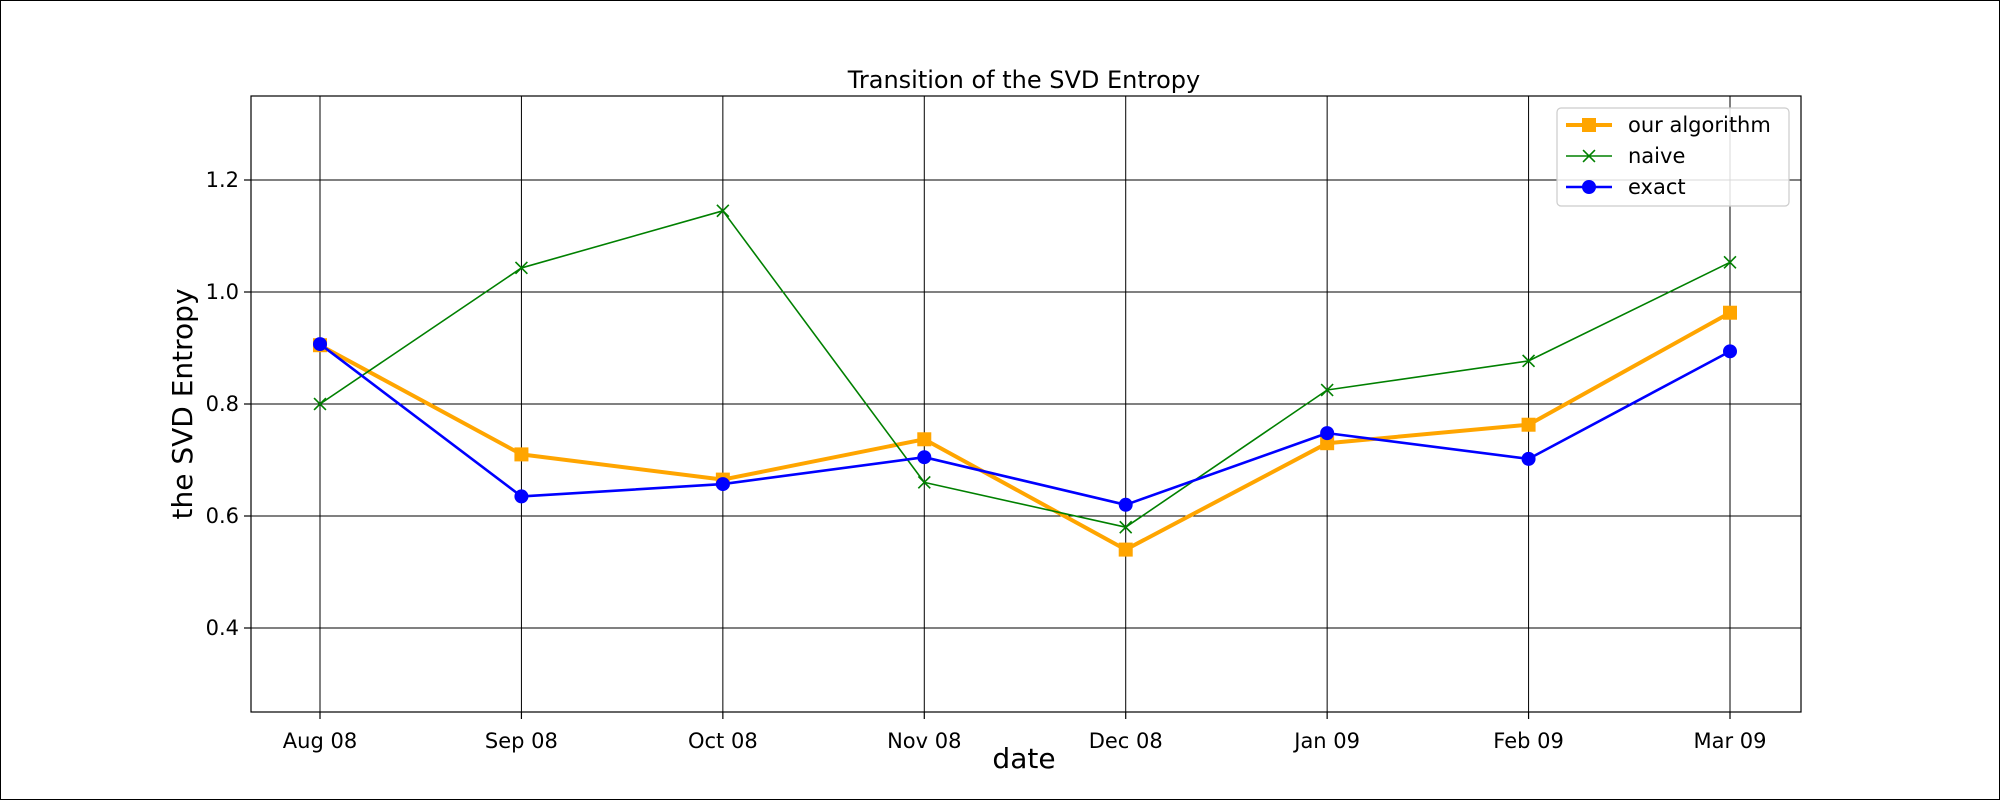  I want to click on chart-title: Transition of the SVD Entropy, so click(1023, 80).